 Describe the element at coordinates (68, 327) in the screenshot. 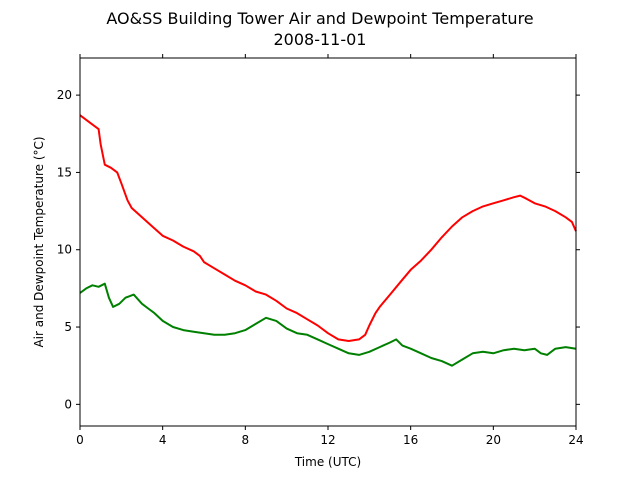

I see `y-tick-label: 5` at that location.